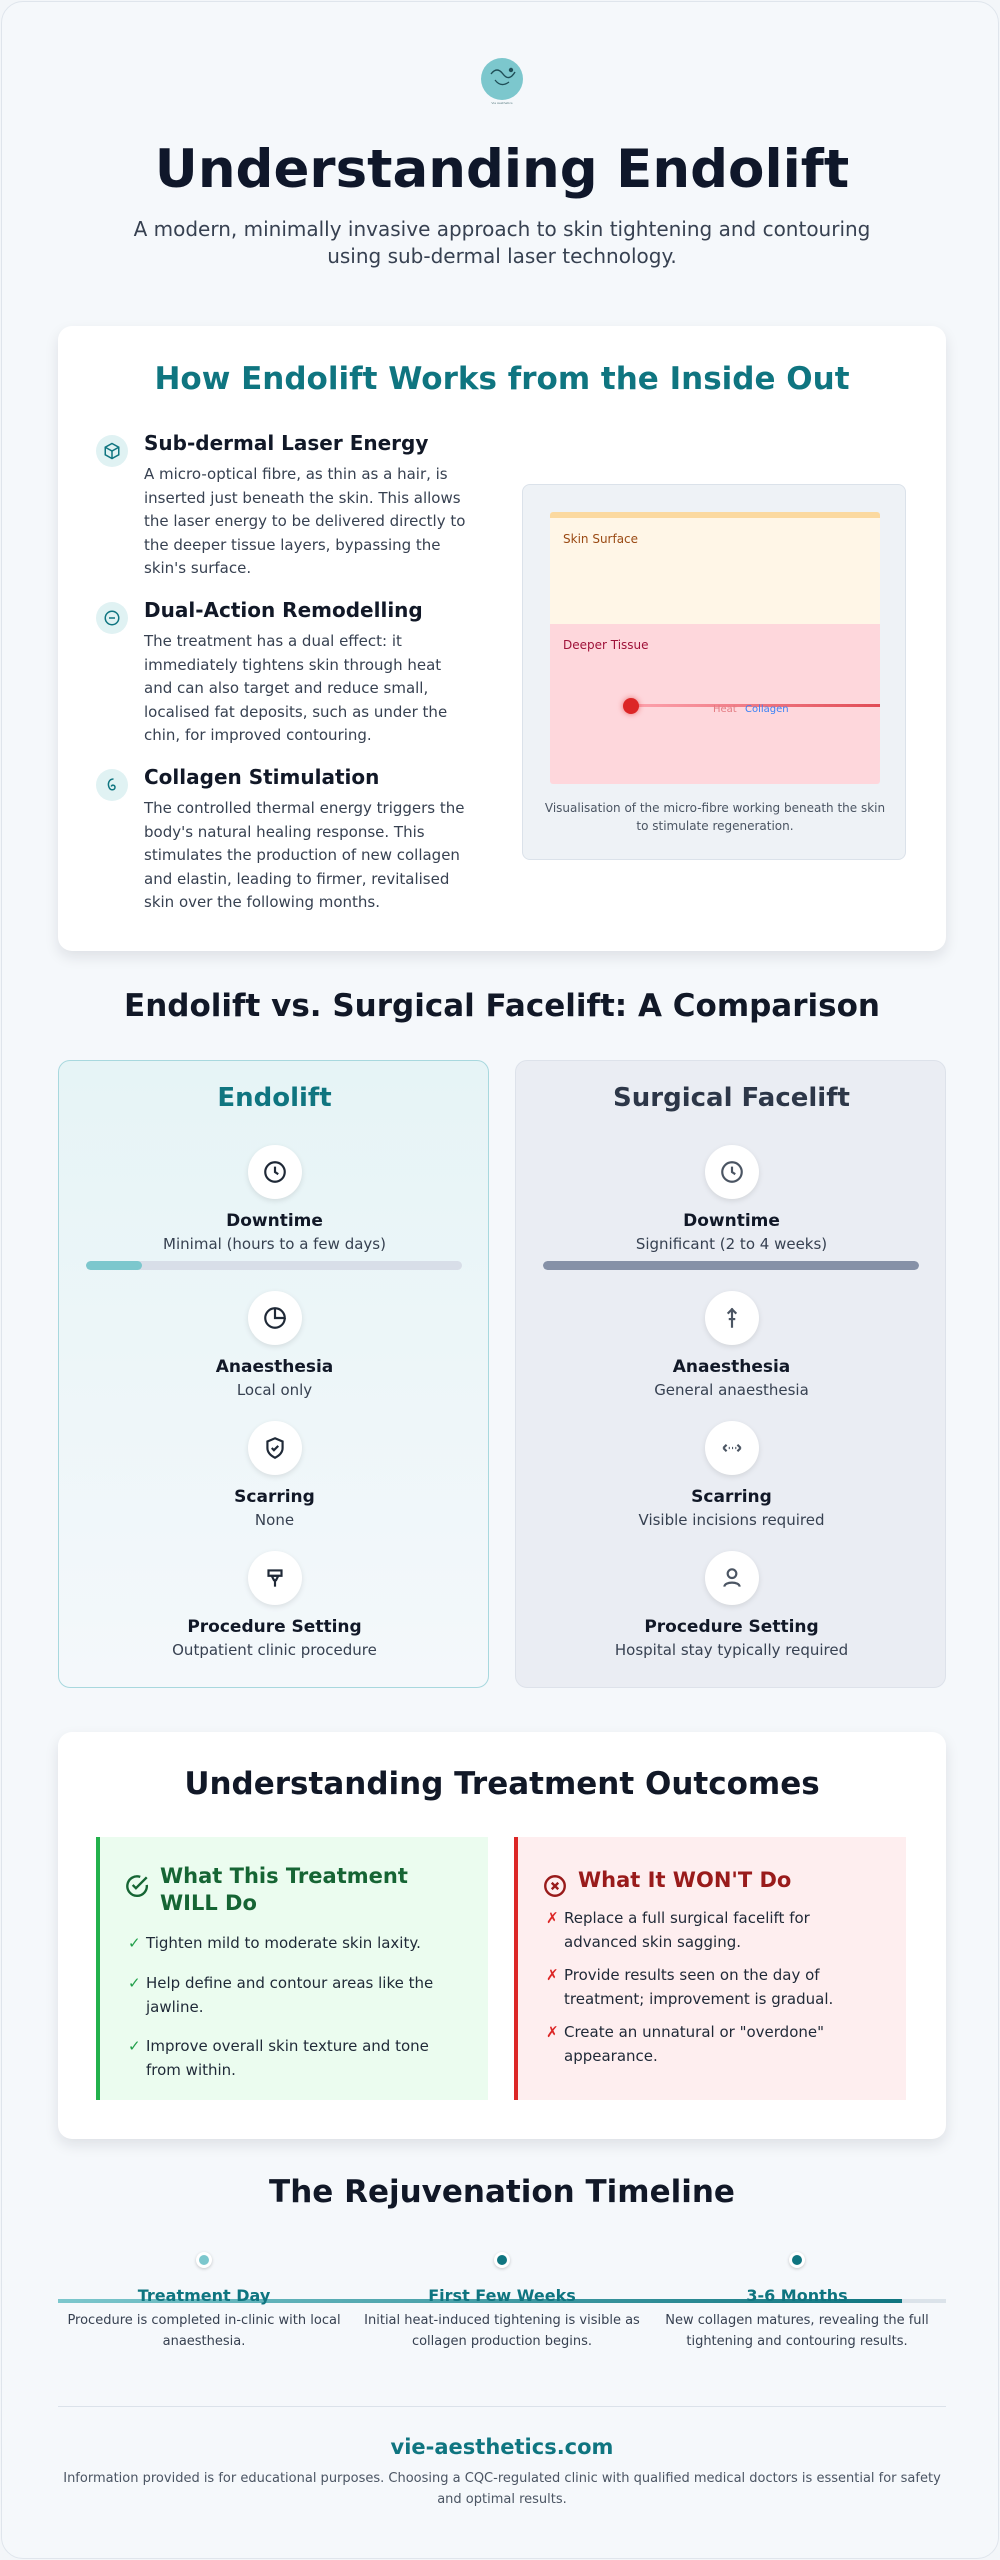 Image resolution: width=1000 pixels, height=2560 pixels. I want to click on outcomes-title: Understanding Treatment Outcomes, so click(502, 1784).